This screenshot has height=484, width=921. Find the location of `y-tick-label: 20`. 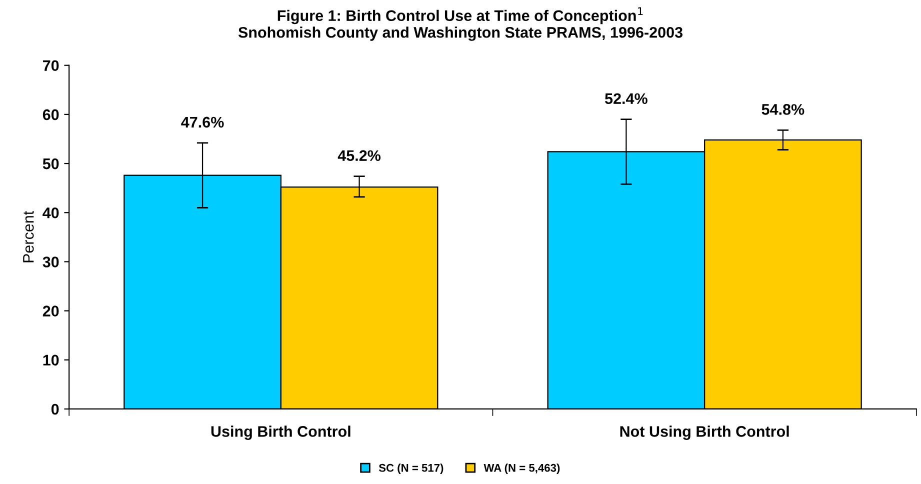

y-tick-label: 20 is located at coordinates (50, 311).